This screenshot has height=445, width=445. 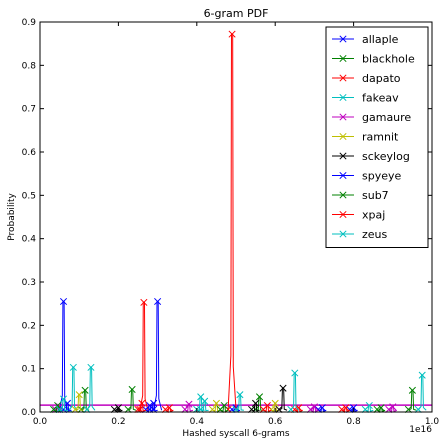 I want to click on legend-label: gamaure, so click(x=386, y=117).